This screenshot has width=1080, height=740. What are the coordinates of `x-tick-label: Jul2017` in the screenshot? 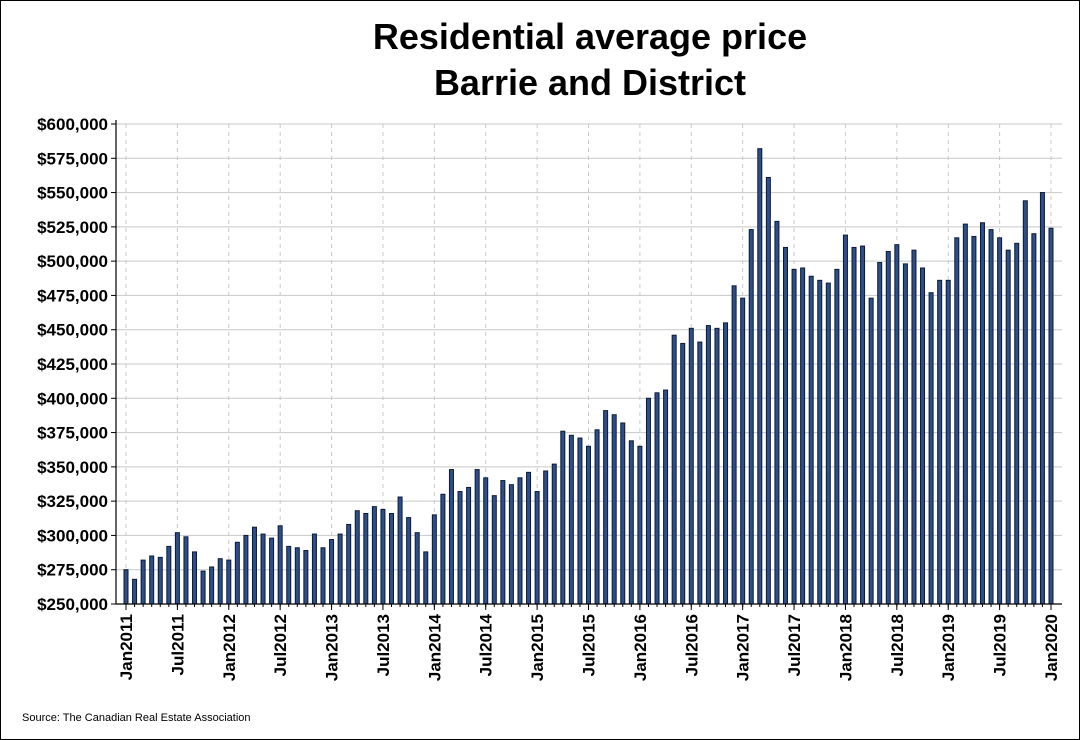 It's located at (794, 645).